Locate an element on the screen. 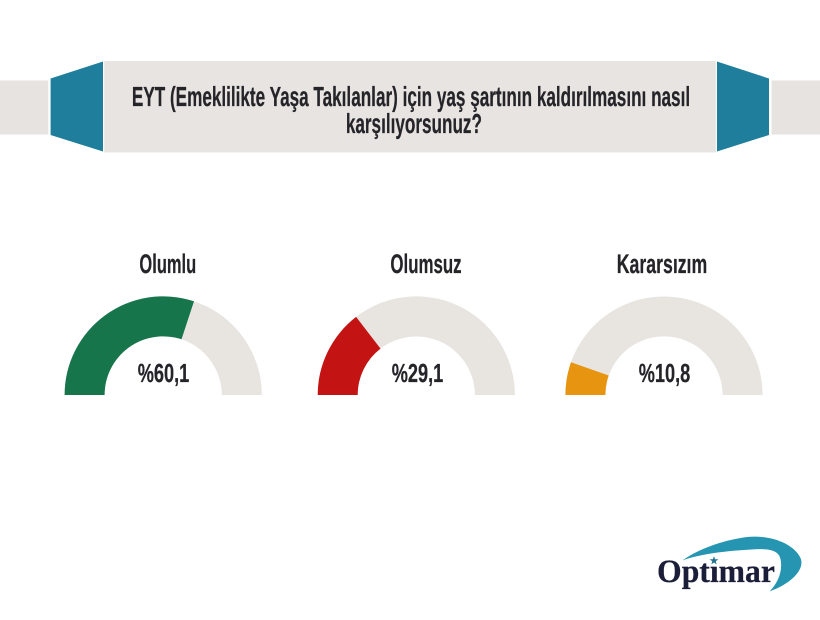  svg-text: Optımar is located at coordinates (716, 570).